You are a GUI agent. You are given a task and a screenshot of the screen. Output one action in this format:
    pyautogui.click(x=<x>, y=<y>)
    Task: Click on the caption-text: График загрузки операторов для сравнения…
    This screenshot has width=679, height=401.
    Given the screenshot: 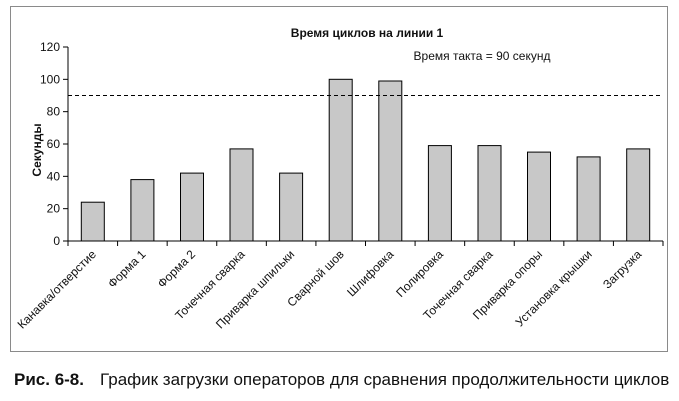 What is the action you would take?
    pyautogui.click(x=384, y=379)
    